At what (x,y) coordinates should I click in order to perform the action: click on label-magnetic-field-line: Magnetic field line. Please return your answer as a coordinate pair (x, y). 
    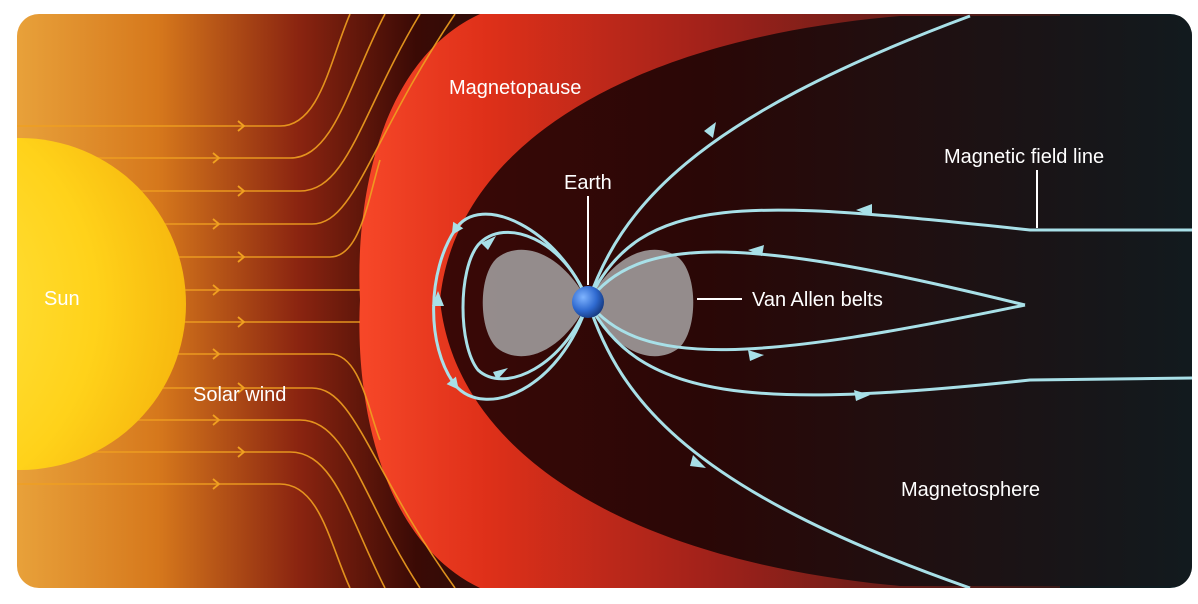
    Looking at the image, I should click on (1024, 157).